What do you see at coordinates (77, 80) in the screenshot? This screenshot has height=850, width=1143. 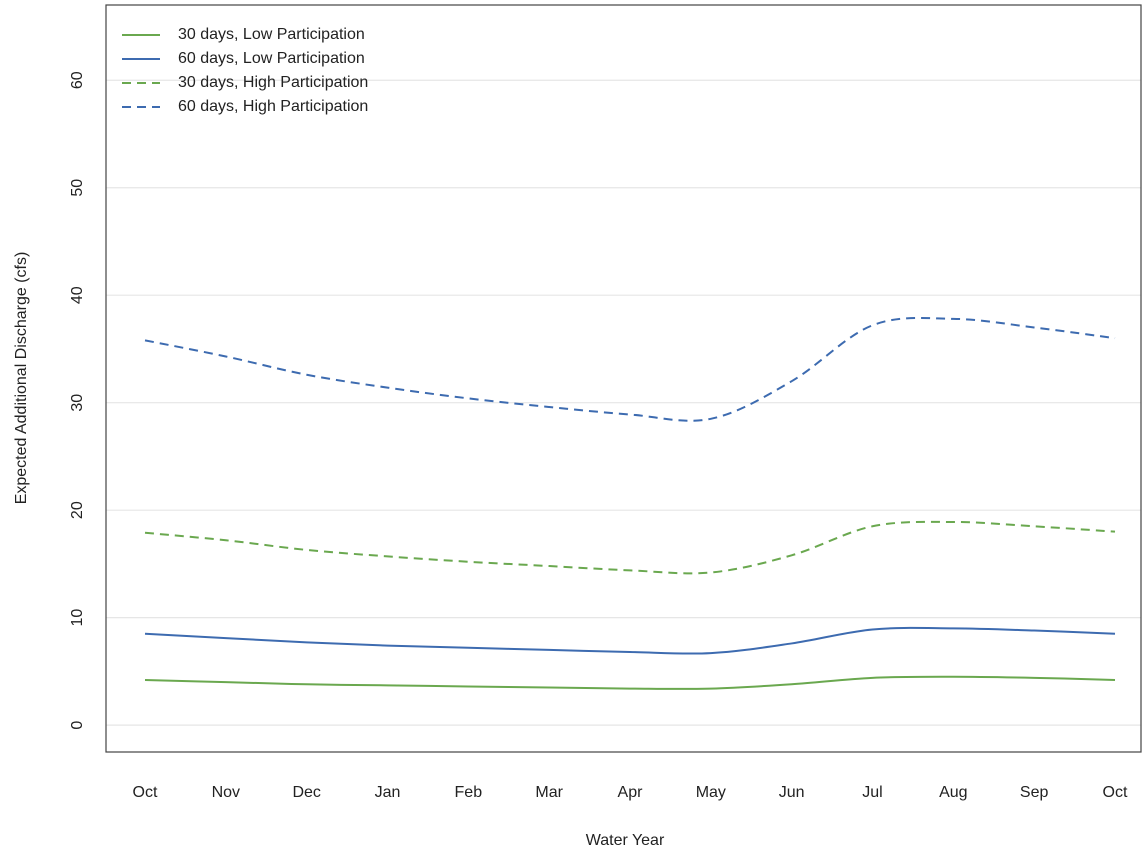 I see `y-tick-label: 60` at bounding box center [77, 80].